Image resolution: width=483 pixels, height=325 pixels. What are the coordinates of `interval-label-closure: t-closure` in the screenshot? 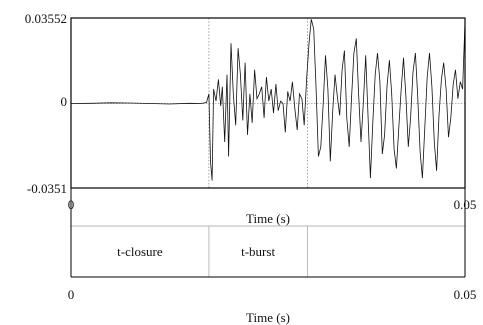 It's located at (140, 251).